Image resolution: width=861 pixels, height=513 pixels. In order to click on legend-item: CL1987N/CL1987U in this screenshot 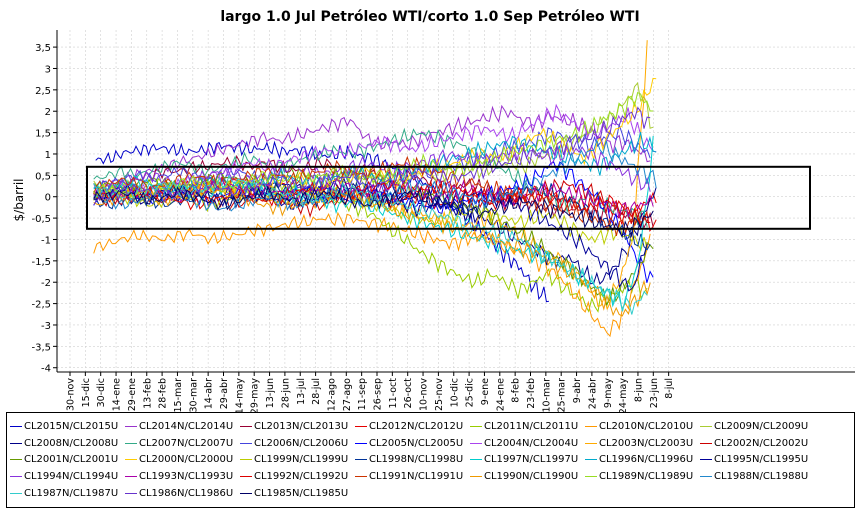, I will do `click(67, 493)`.